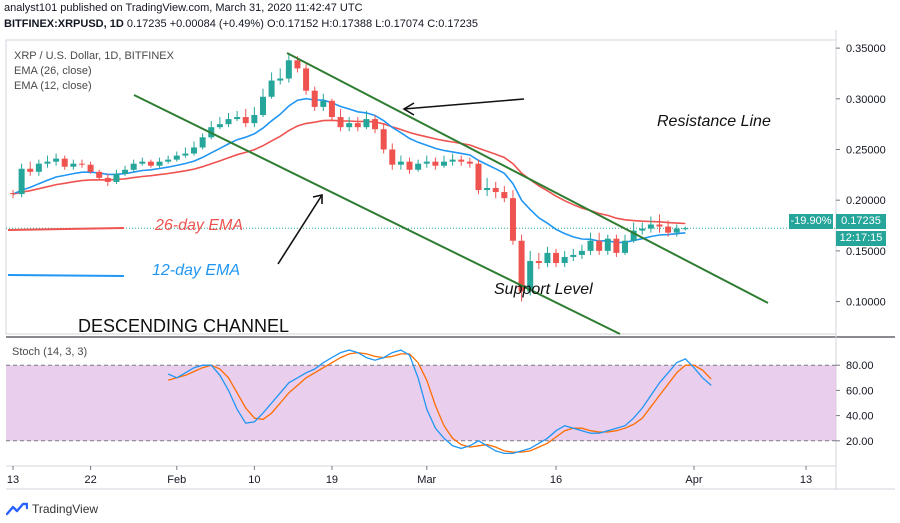  What do you see at coordinates (860, 391) in the screenshot?
I see `stoch-tick-label: 60.00` at bounding box center [860, 391].